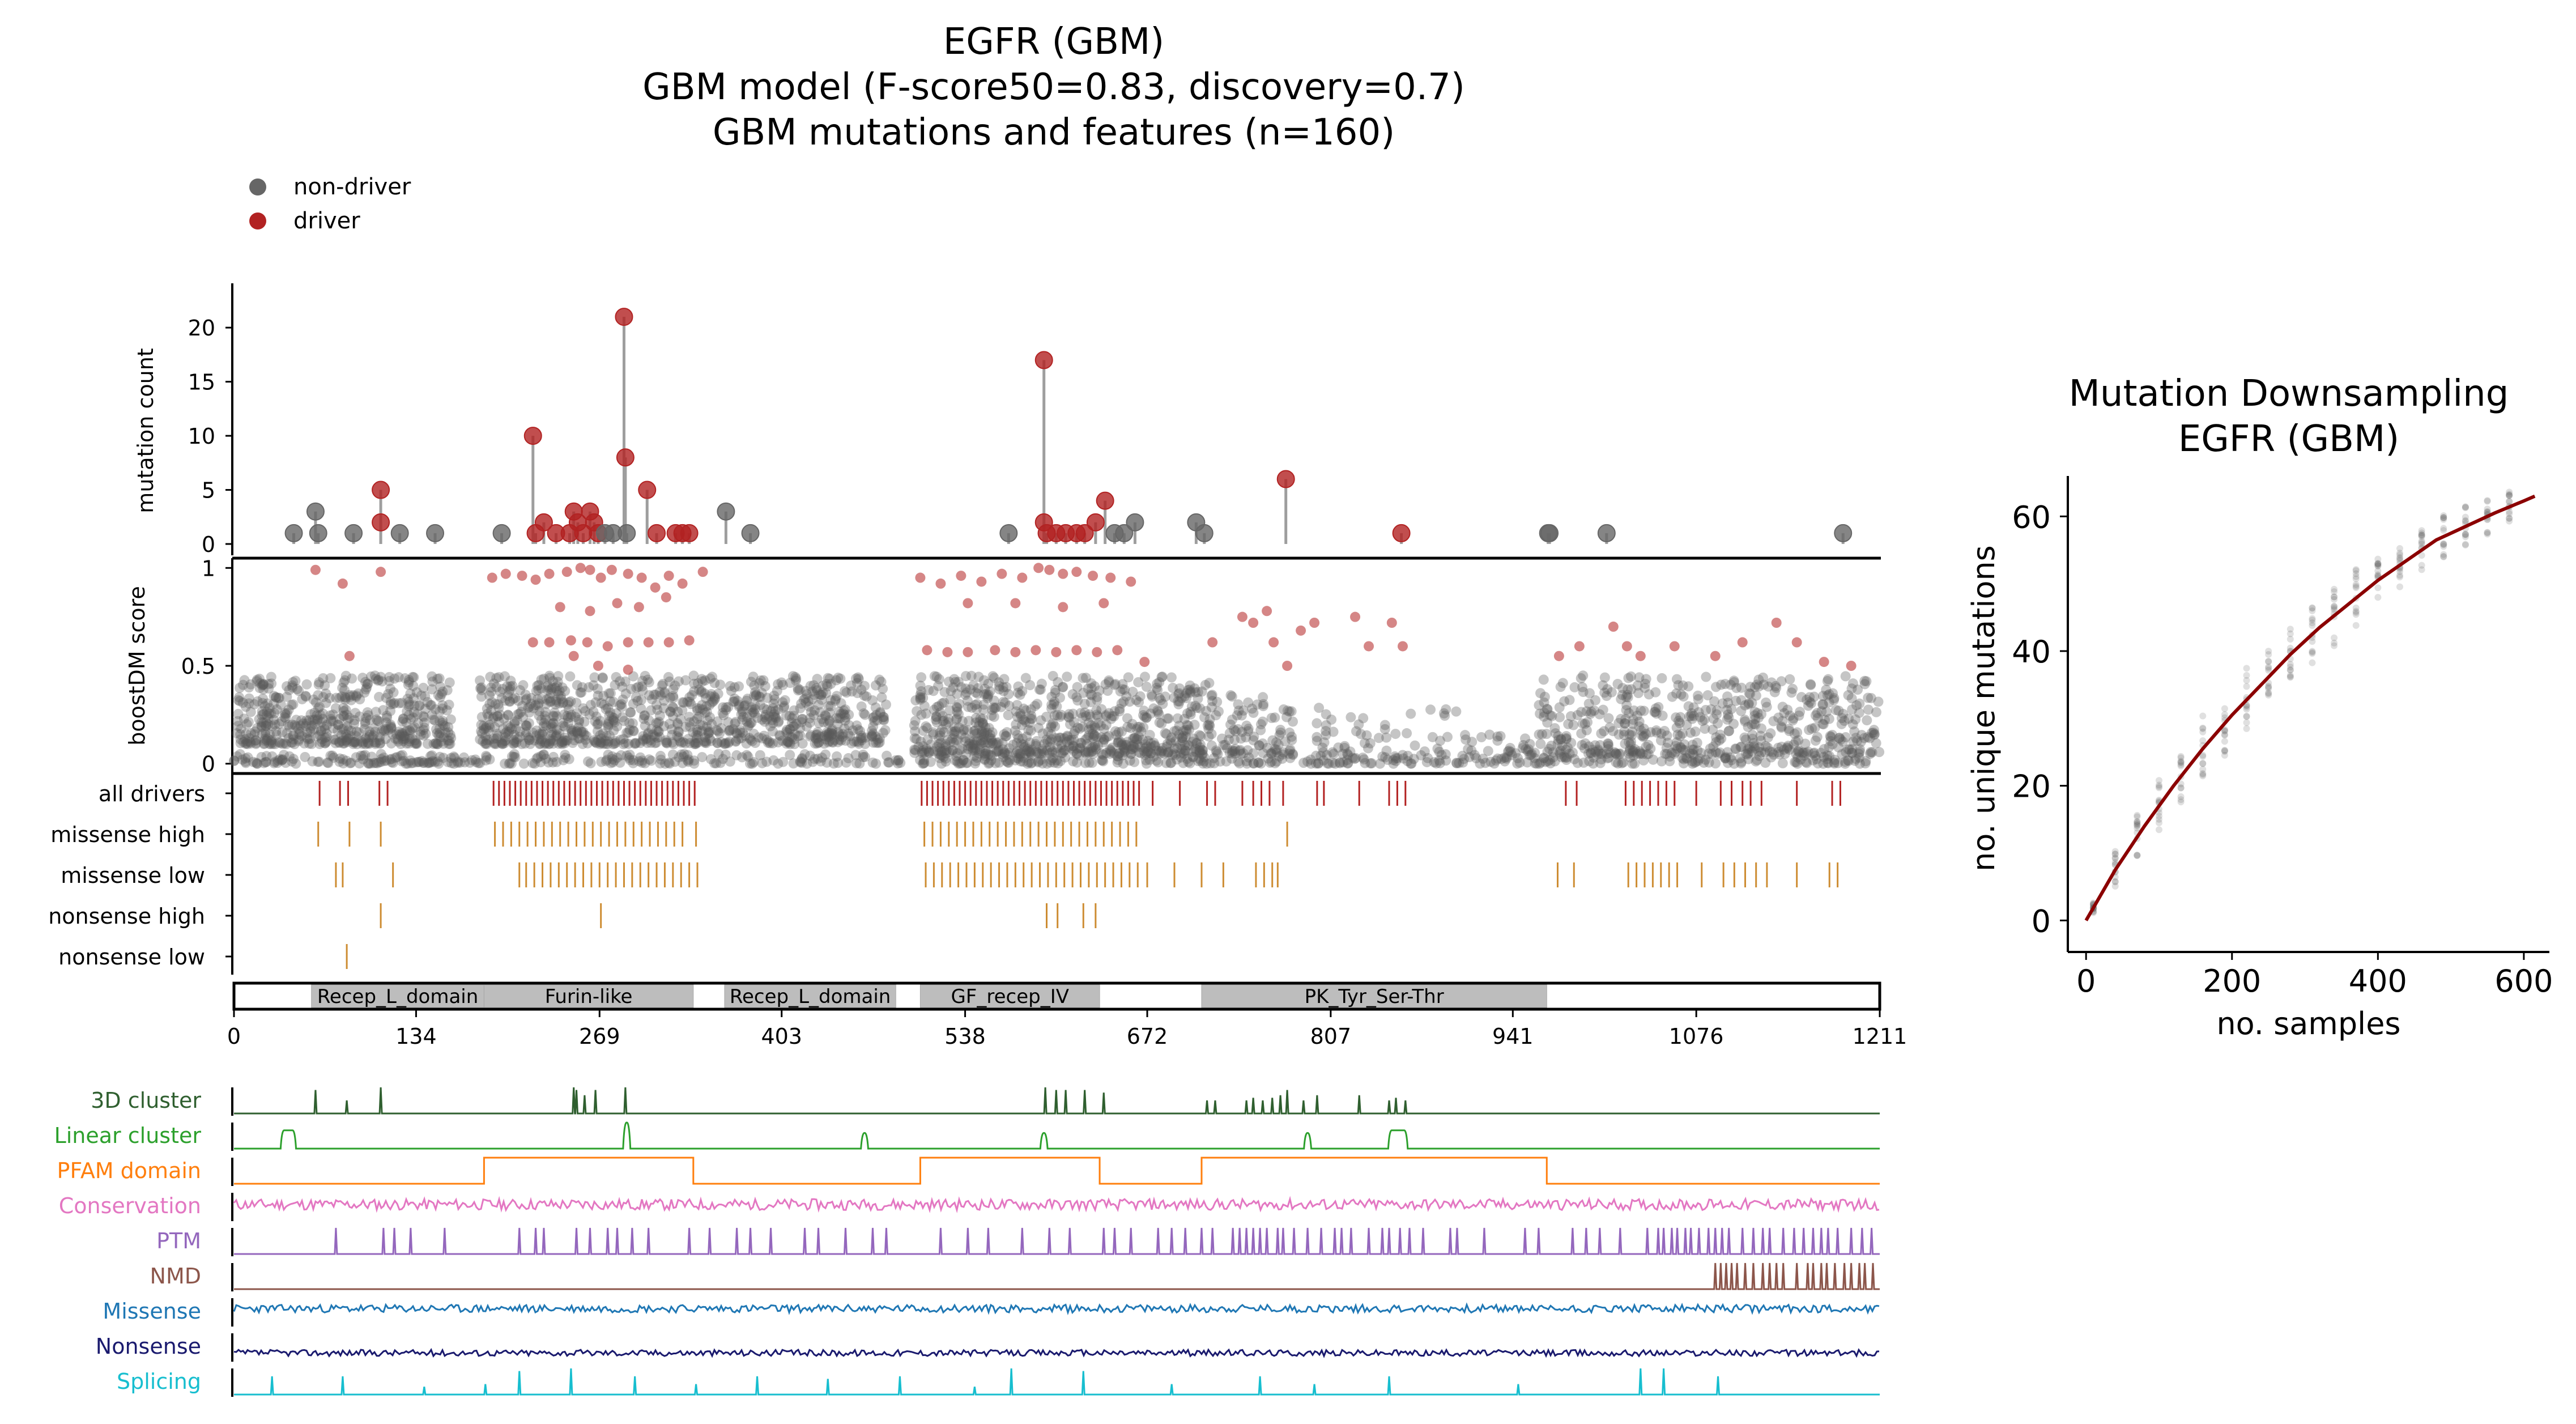 This screenshot has height=1424, width=2576. I want to click on nondriver-point, so click(318, 533).